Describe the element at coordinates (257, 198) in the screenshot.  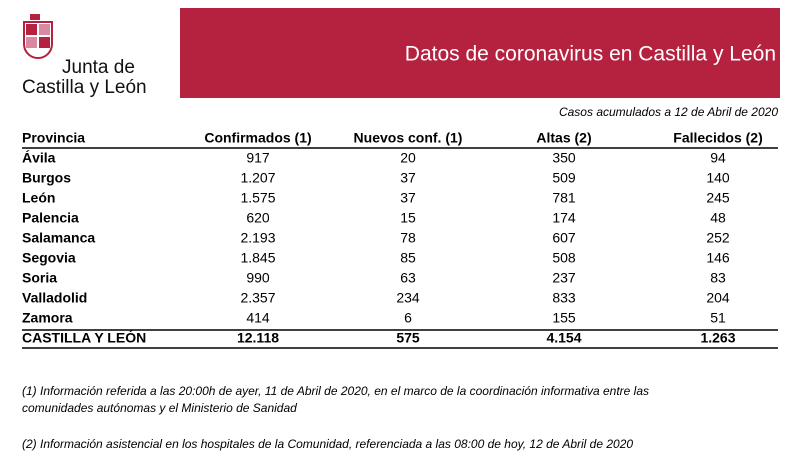
I see `cell: 1.575` at that location.